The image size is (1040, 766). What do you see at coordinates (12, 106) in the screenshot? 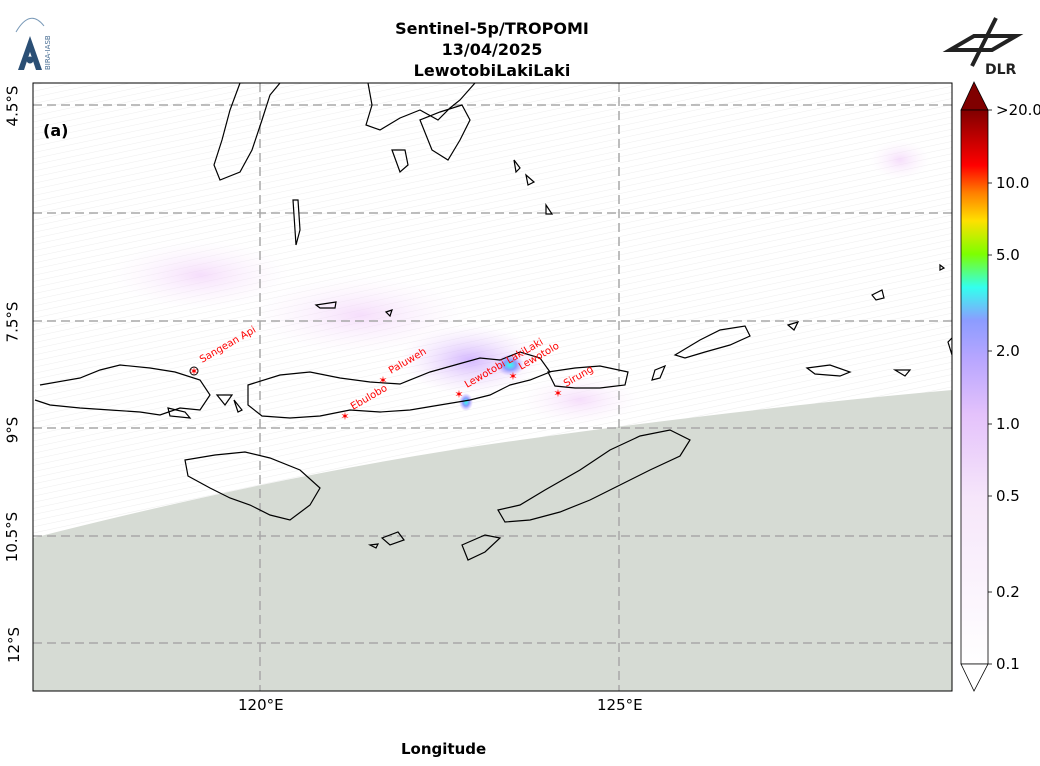
I see `y-tick-4-5s: 4.5°S` at bounding box center [12, 106].